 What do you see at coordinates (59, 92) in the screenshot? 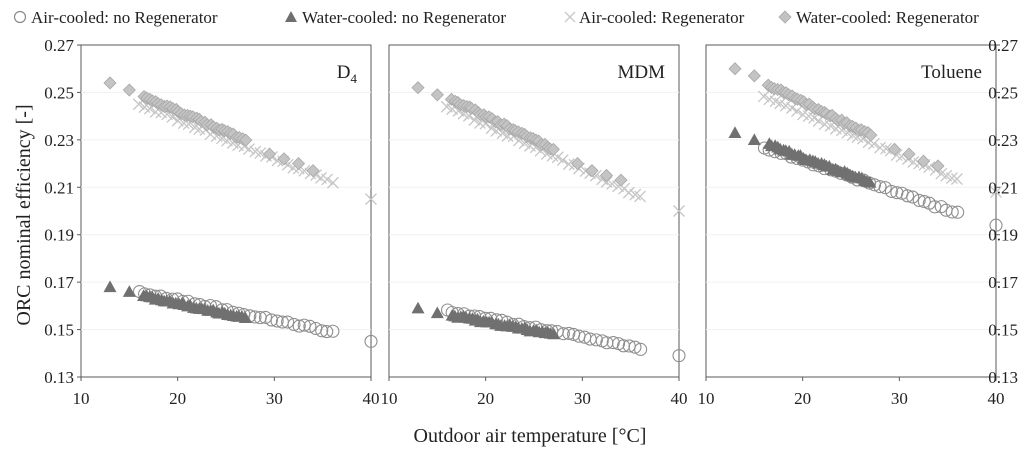
I see `y-tick-label: 0.25` at bounding box center [59, 92].